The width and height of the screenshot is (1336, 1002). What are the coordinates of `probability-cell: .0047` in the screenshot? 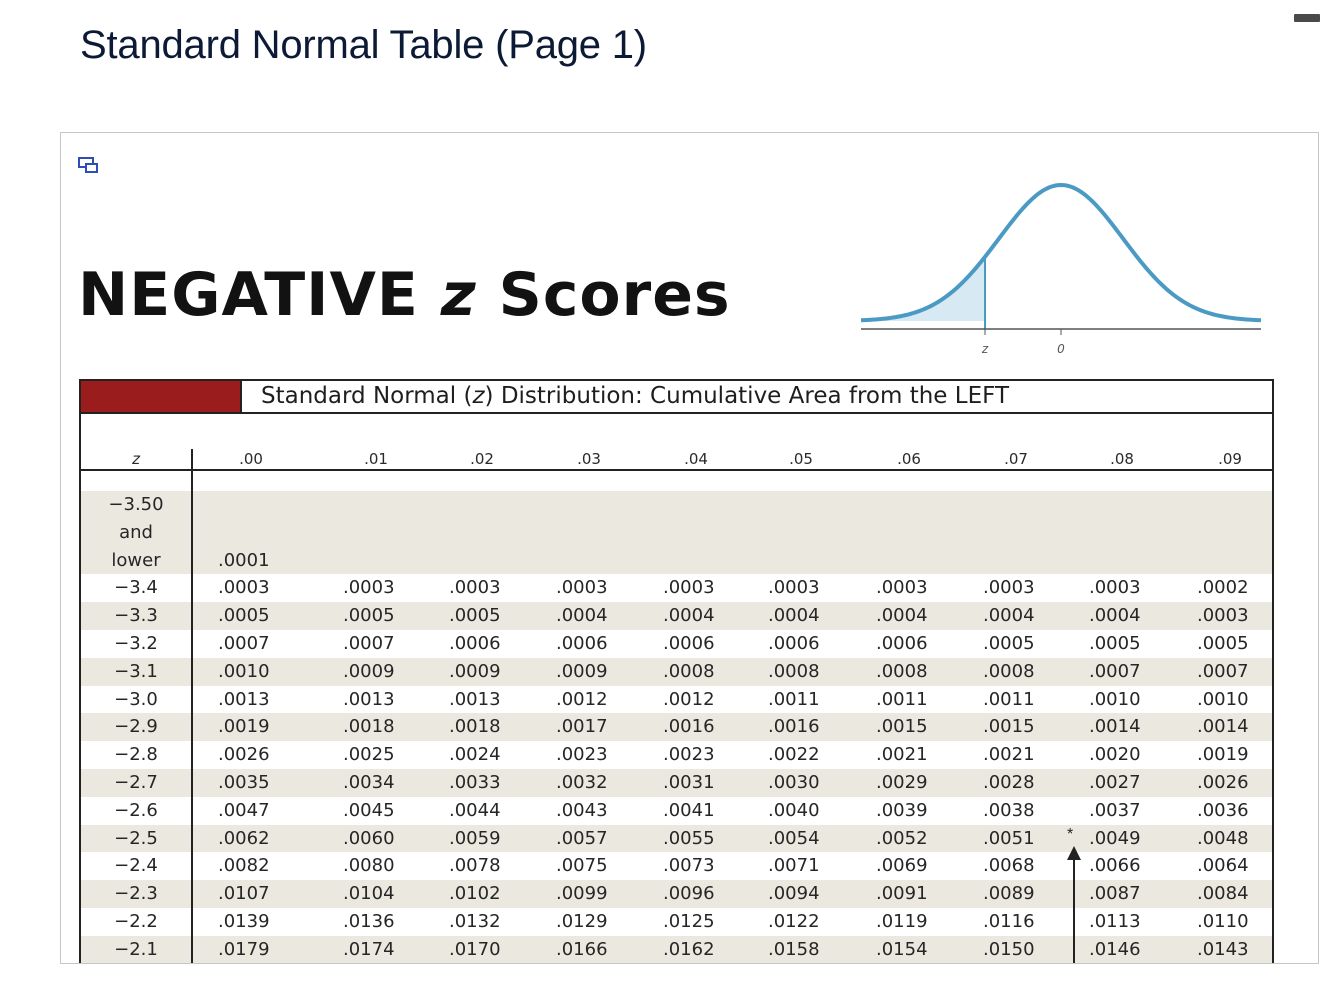 It's located at (244, 810).